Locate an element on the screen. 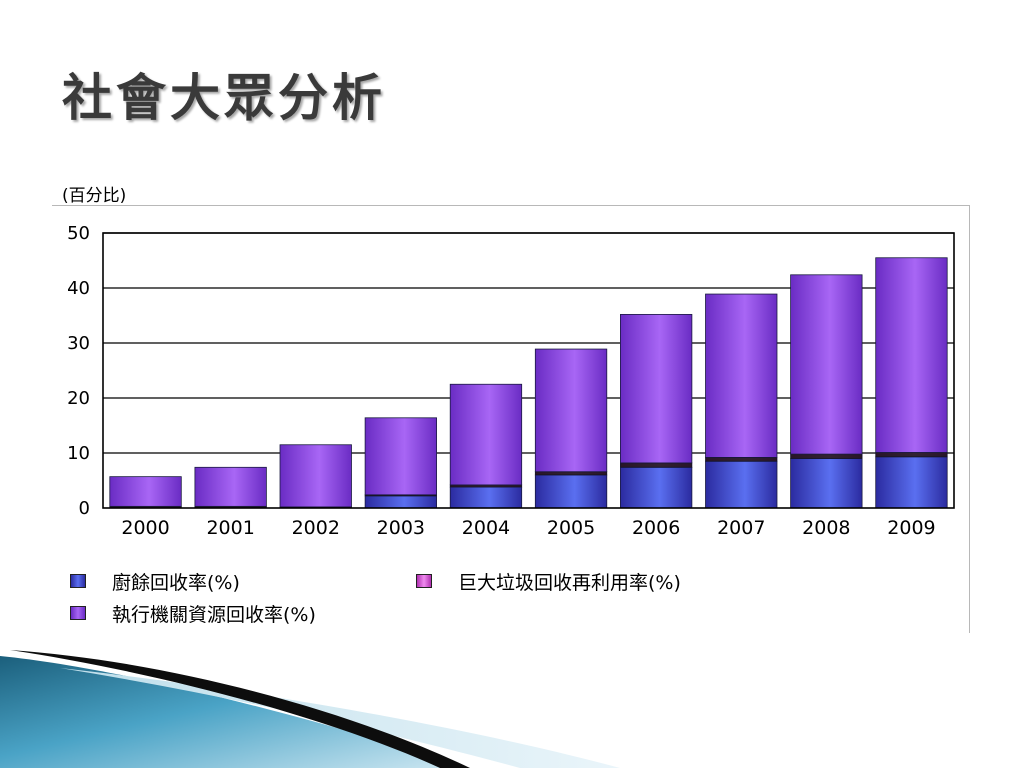  legend-swatch-bulky-waste is located at coordinates (424, 581).